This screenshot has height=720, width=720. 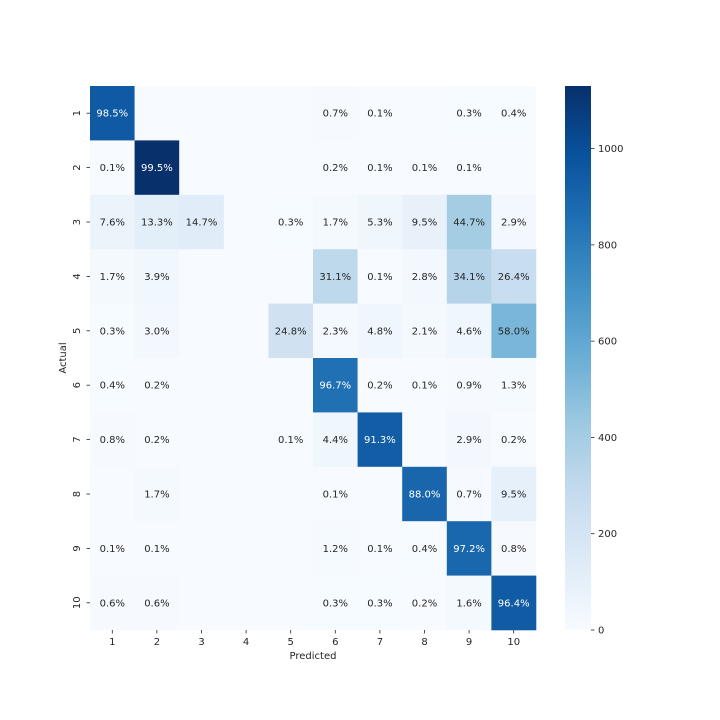 What do you see at coordinates (81, 359) in the screenshot?
I see `y-tick-labels: 1 2 3 4 5 6 7 8 9 10` at bounding box center [81, 359].